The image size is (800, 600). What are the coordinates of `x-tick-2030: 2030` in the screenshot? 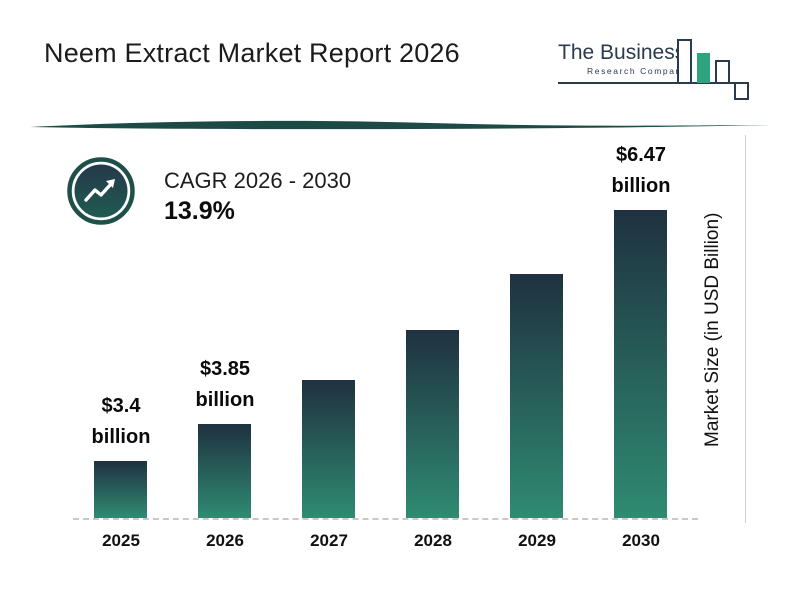 It's located at (641, 540).